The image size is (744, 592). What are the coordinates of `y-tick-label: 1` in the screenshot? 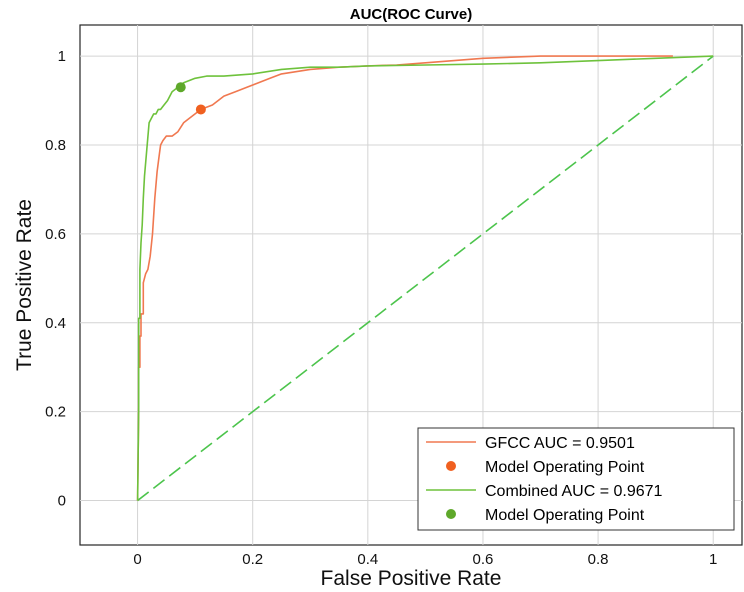 It's located at (62, 56).